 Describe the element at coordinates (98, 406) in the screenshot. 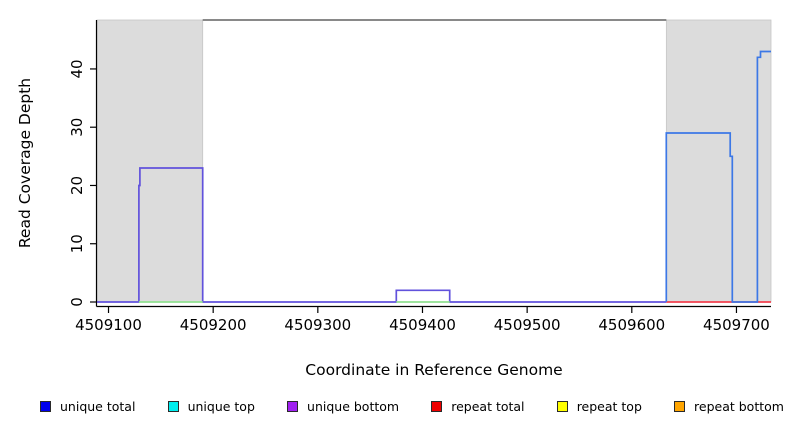

I see `legend-label: unique total` at that location.